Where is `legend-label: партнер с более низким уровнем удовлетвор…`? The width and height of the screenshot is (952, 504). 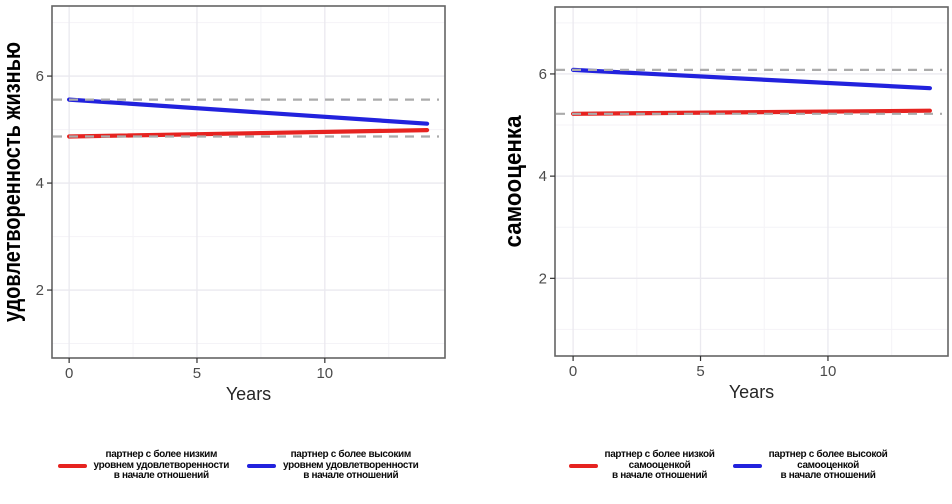 legend-label: партнер с более низким уровнем удовлетвор… is located at coordinates (161, 465).